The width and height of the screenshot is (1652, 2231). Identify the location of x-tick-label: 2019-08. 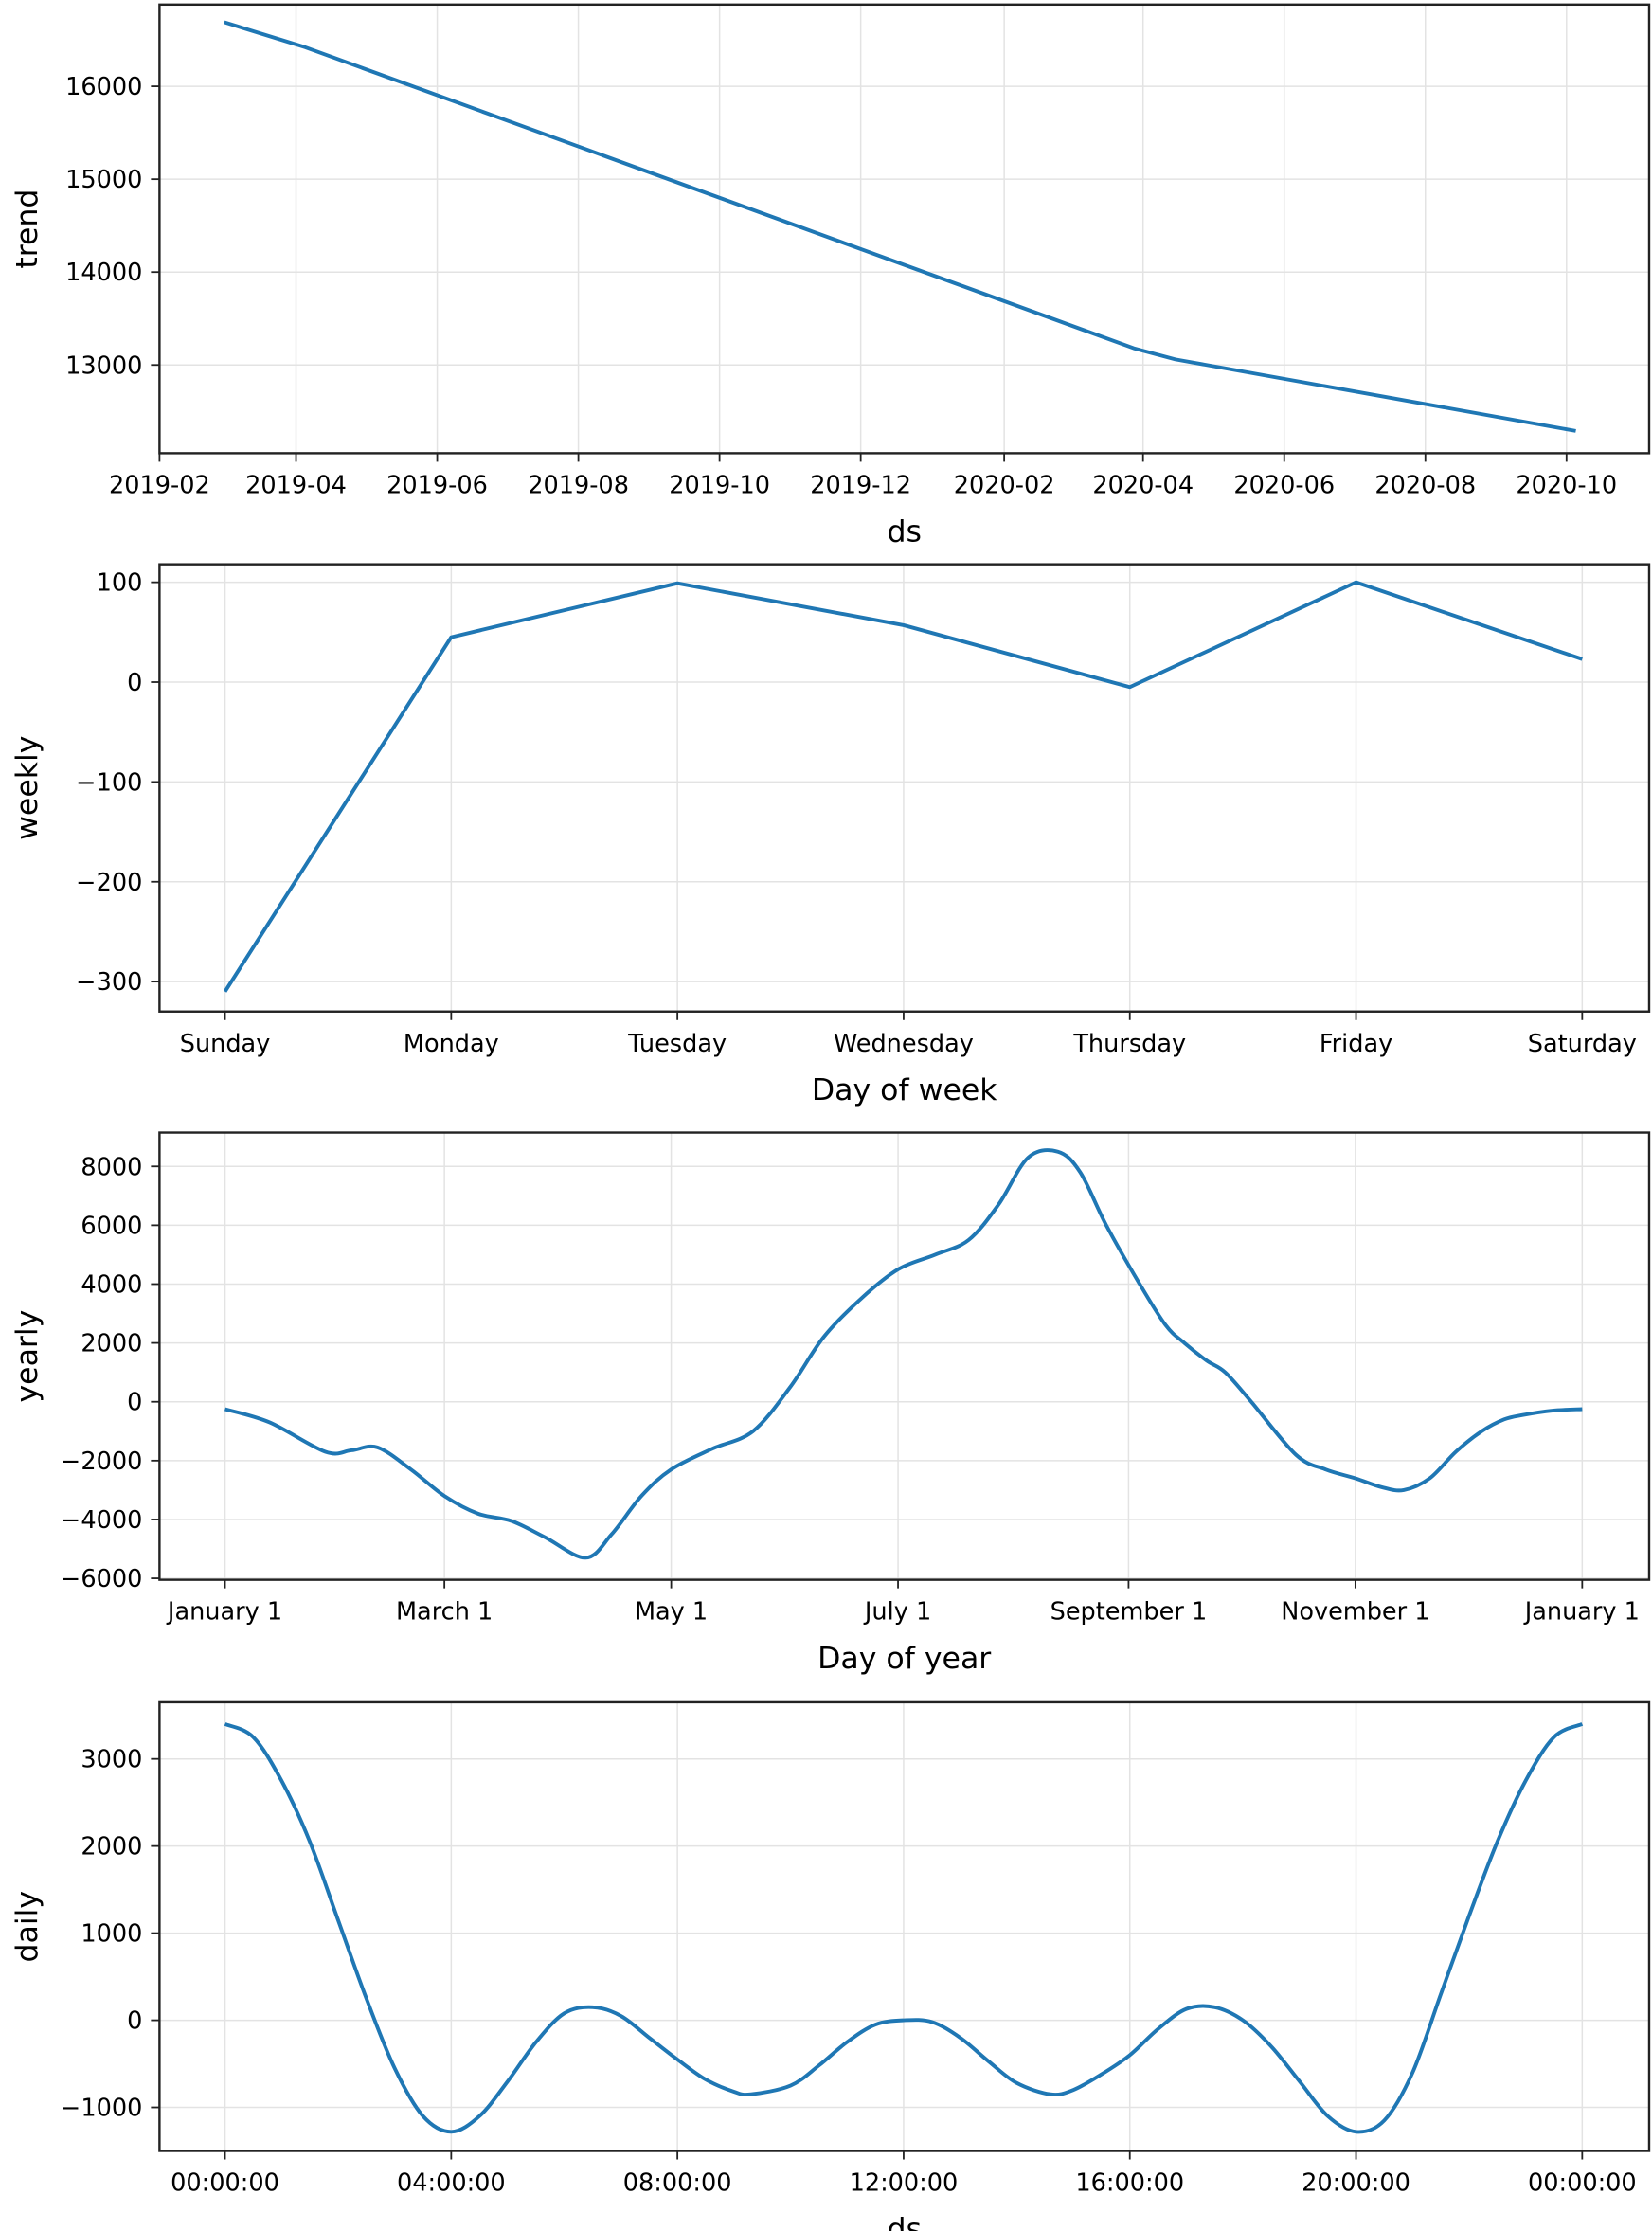
(578, 485).